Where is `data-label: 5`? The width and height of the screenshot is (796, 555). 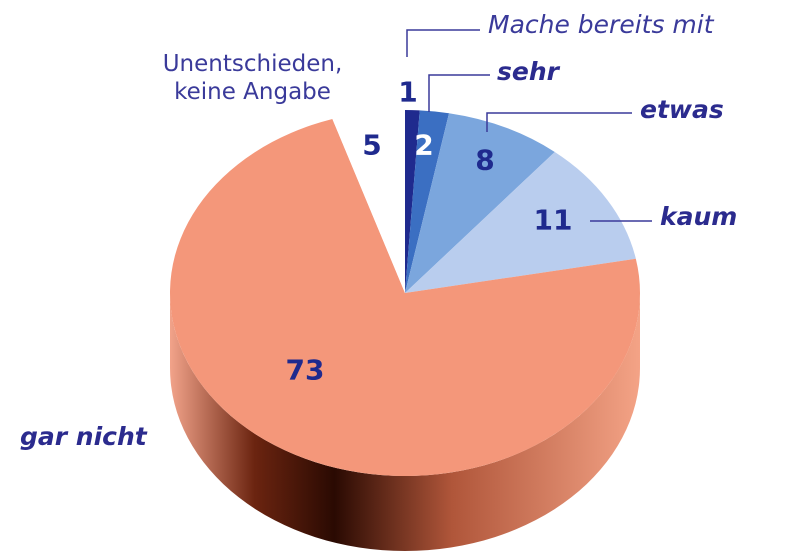 data-label: 5 is located at coordinates (372, 145).